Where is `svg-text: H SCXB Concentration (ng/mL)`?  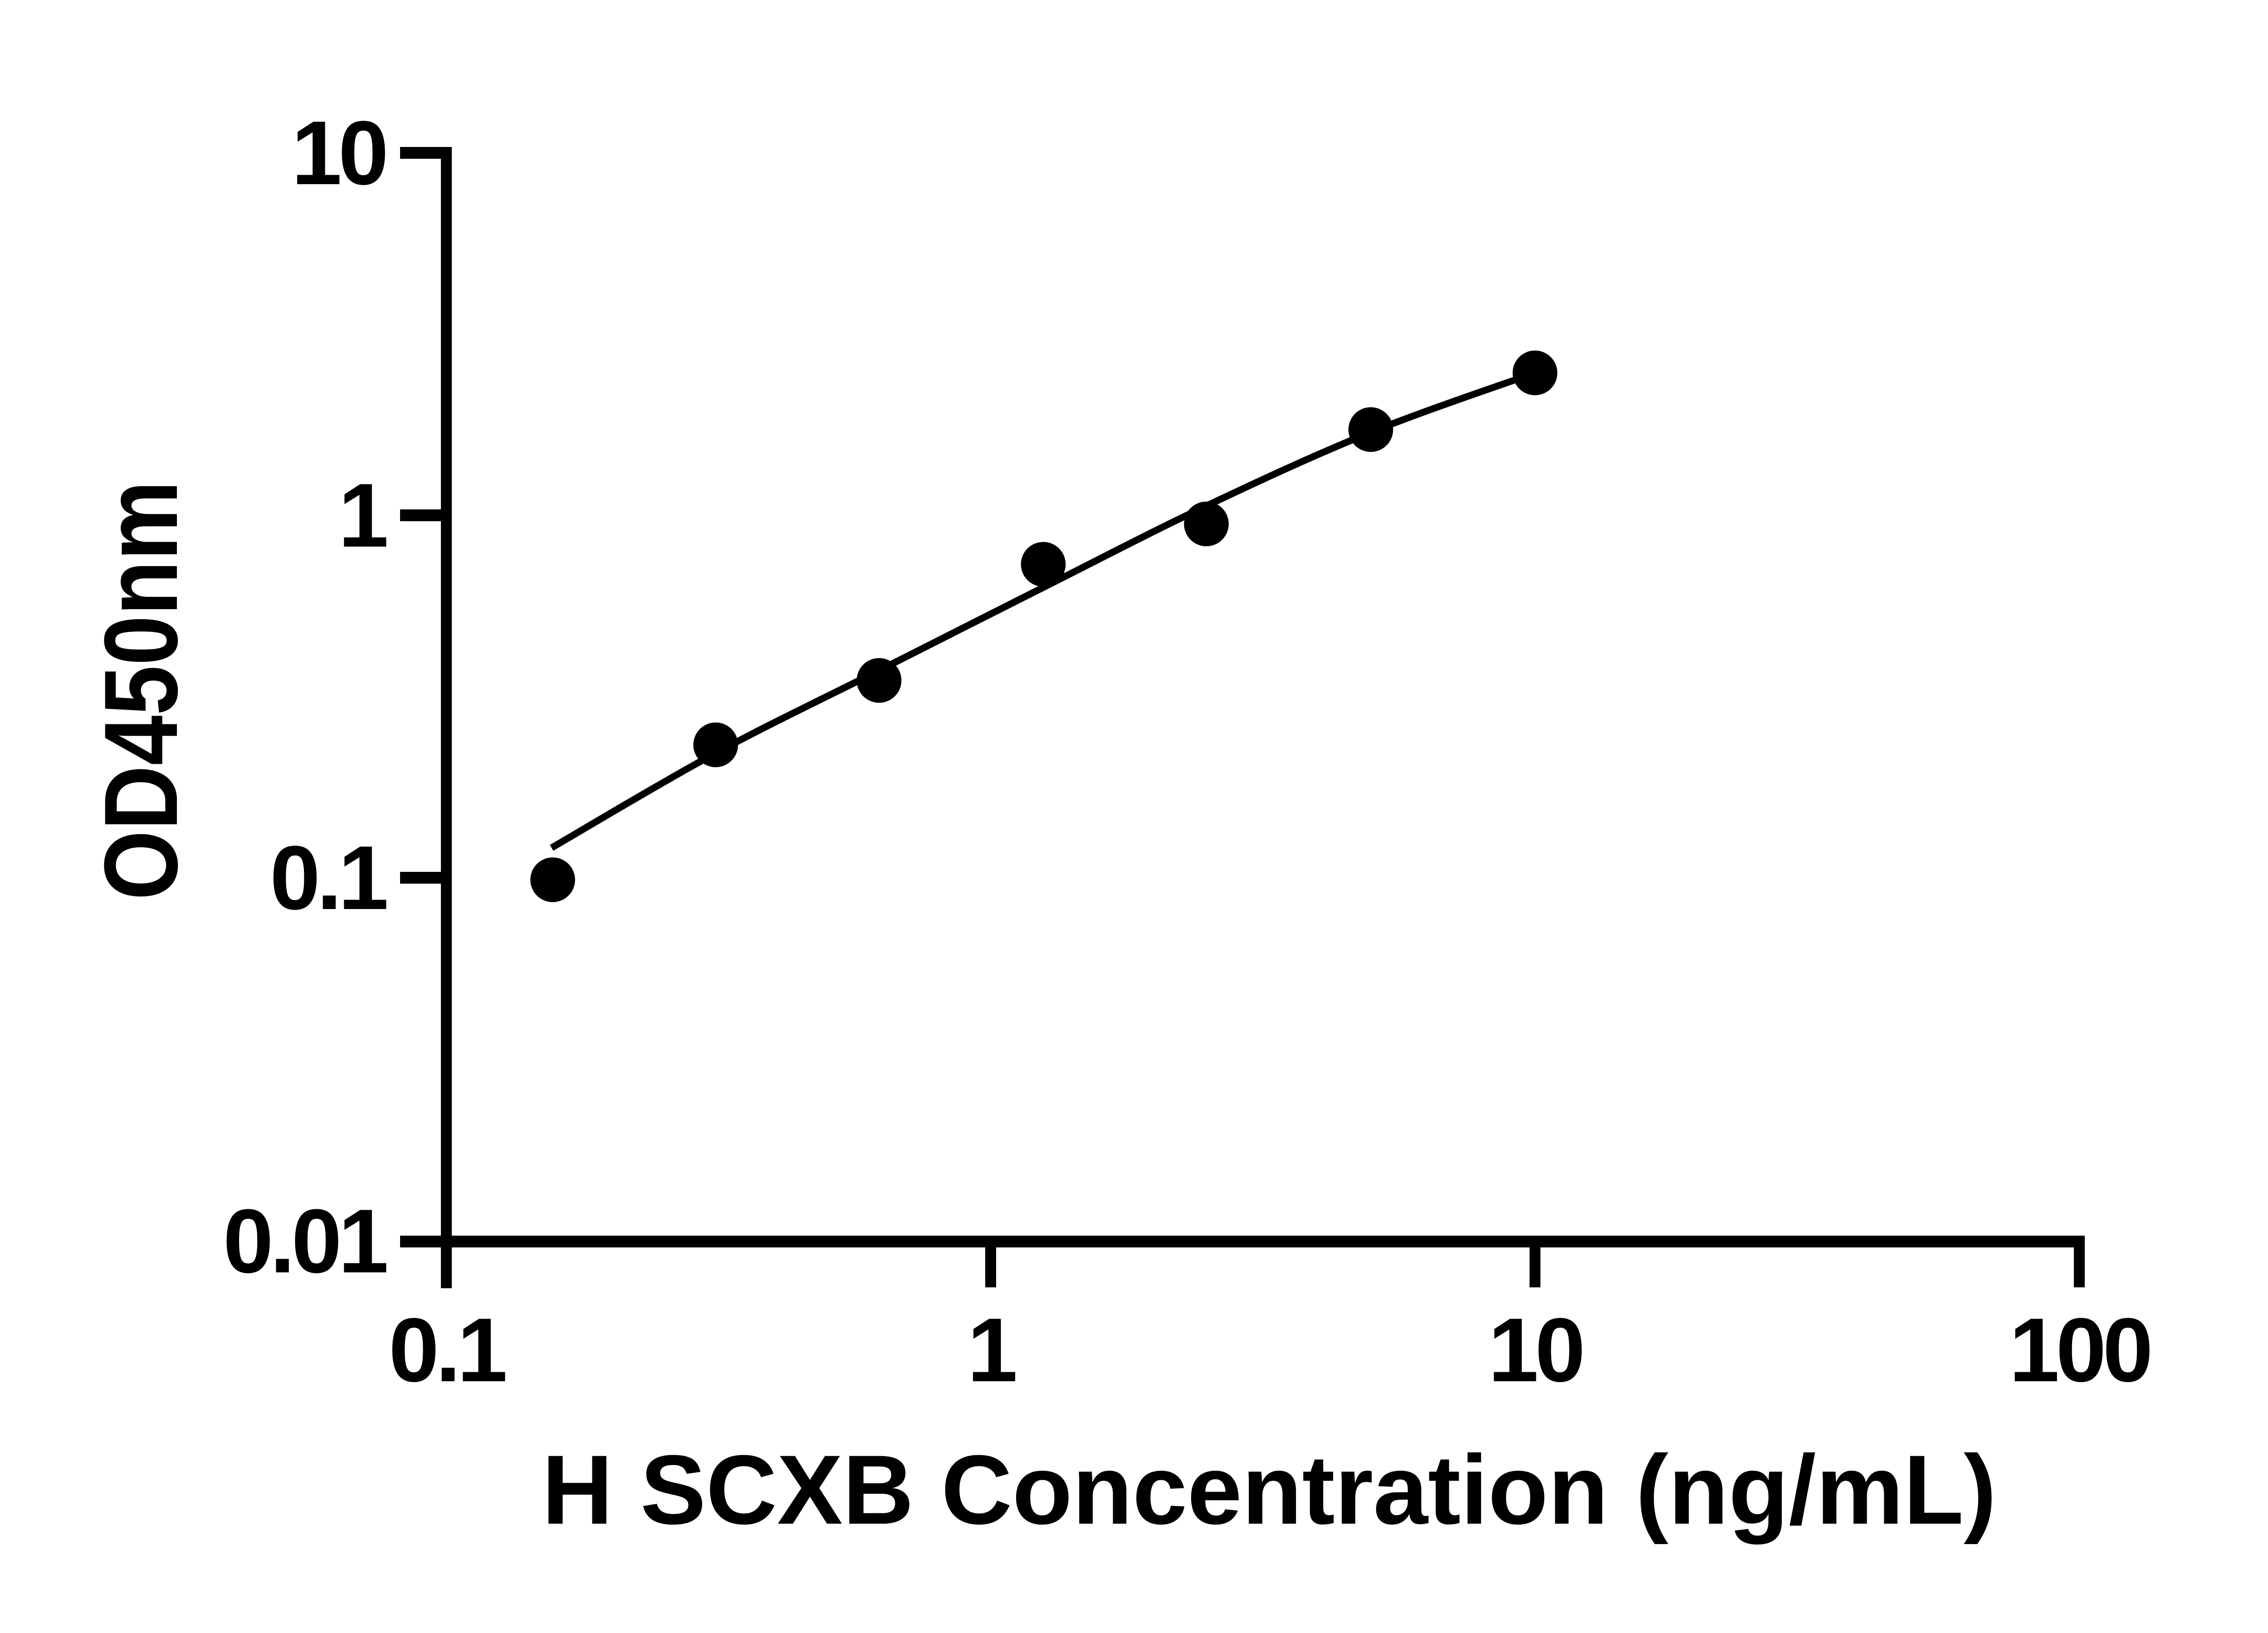 svg-text: H SCXB Concentration (ng/mL) is located at coordinates (1270, 1490).